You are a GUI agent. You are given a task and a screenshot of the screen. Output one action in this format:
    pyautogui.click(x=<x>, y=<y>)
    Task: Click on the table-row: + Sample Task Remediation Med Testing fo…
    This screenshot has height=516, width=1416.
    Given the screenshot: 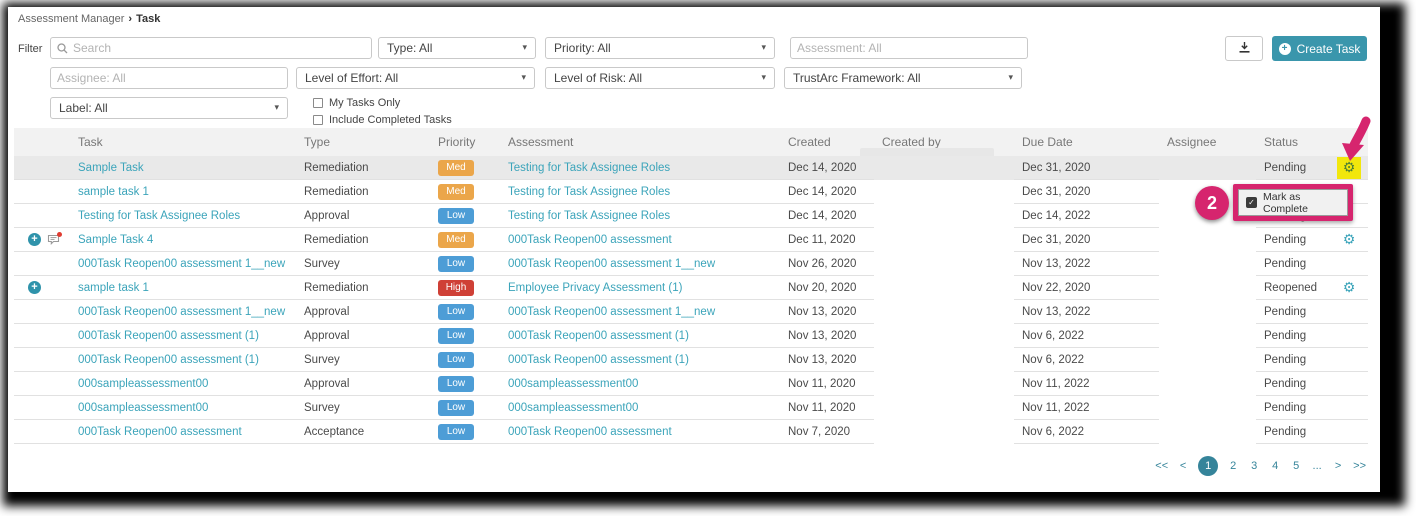 What is the action you would take?
    pyautogui.click(x=691, y=168)
    